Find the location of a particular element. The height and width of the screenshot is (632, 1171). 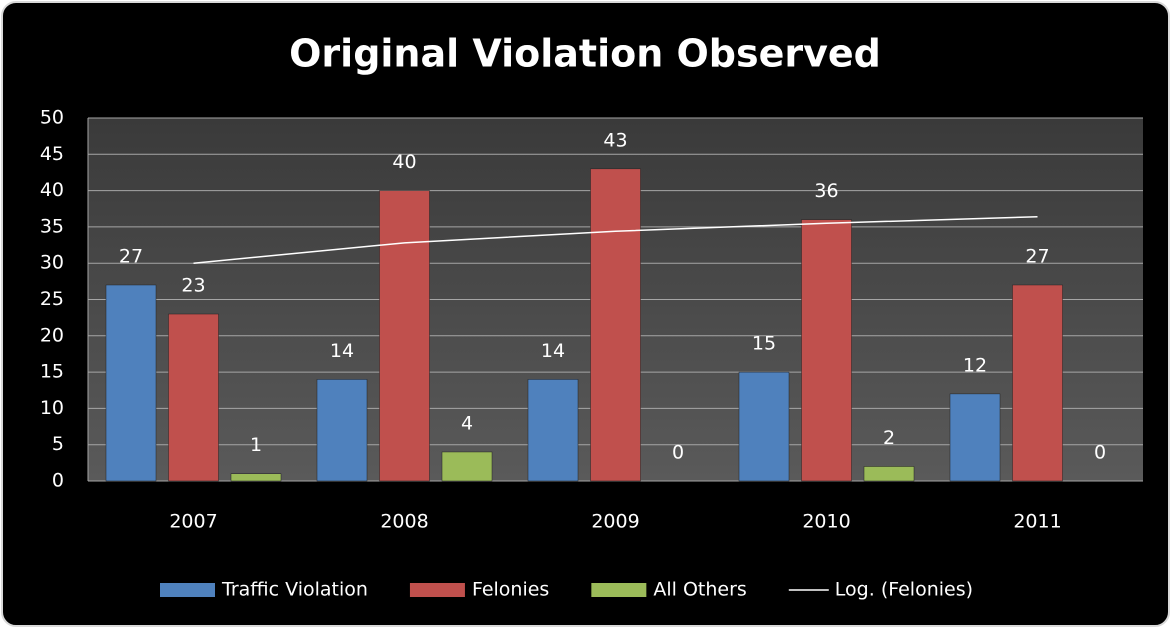

trend-line is located at coordinates (615, 239).